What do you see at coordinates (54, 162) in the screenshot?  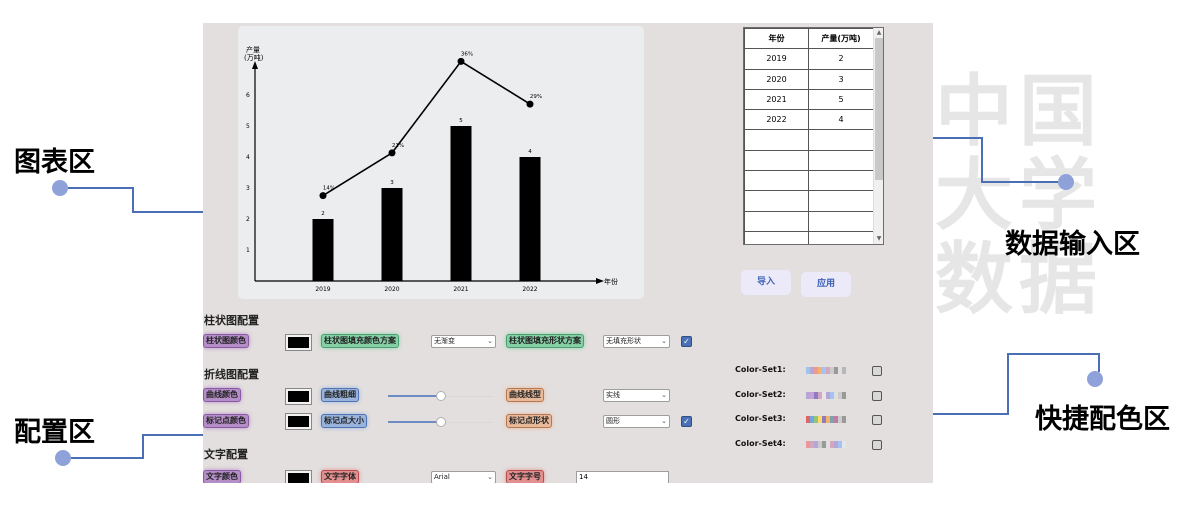 I see `annotation-chart-area: 图表区` at bounding box center [54, 162].